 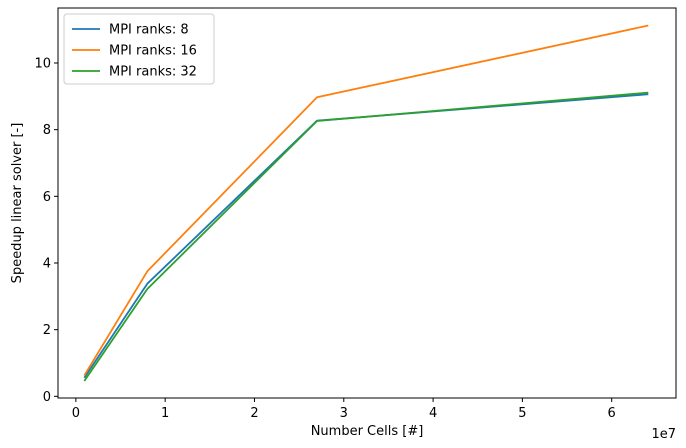 I want to click on x-axis-label: Number Cells [#], so click(x=367, y=431).